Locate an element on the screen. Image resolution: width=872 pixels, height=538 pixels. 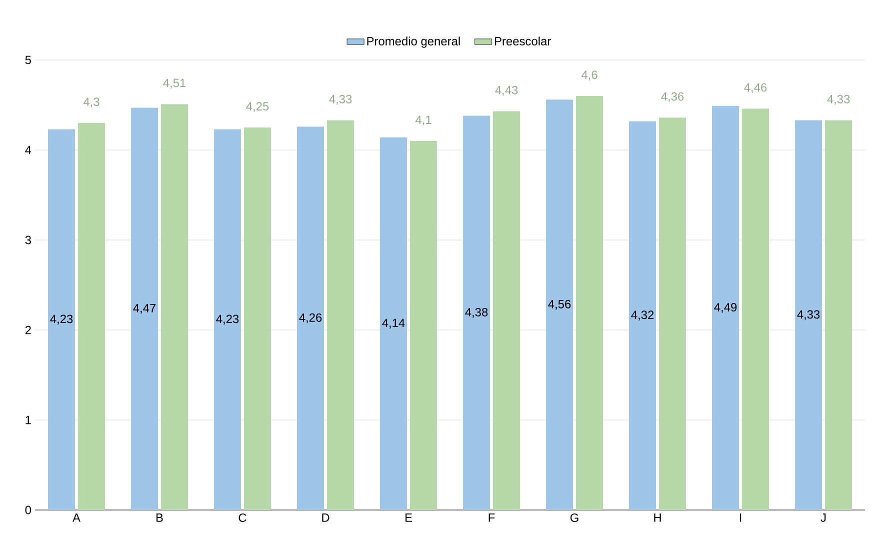
x-tick-label: D is located at coordinates (326, 518).